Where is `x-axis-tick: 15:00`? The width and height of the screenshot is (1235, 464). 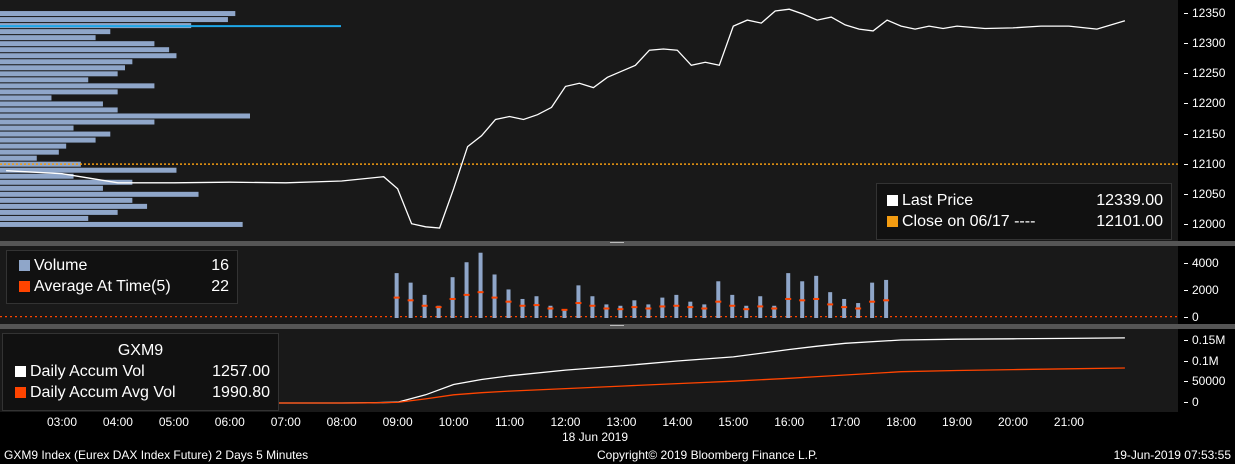 x-axis-tick: 15:00 is located at coordinates (733, 422).